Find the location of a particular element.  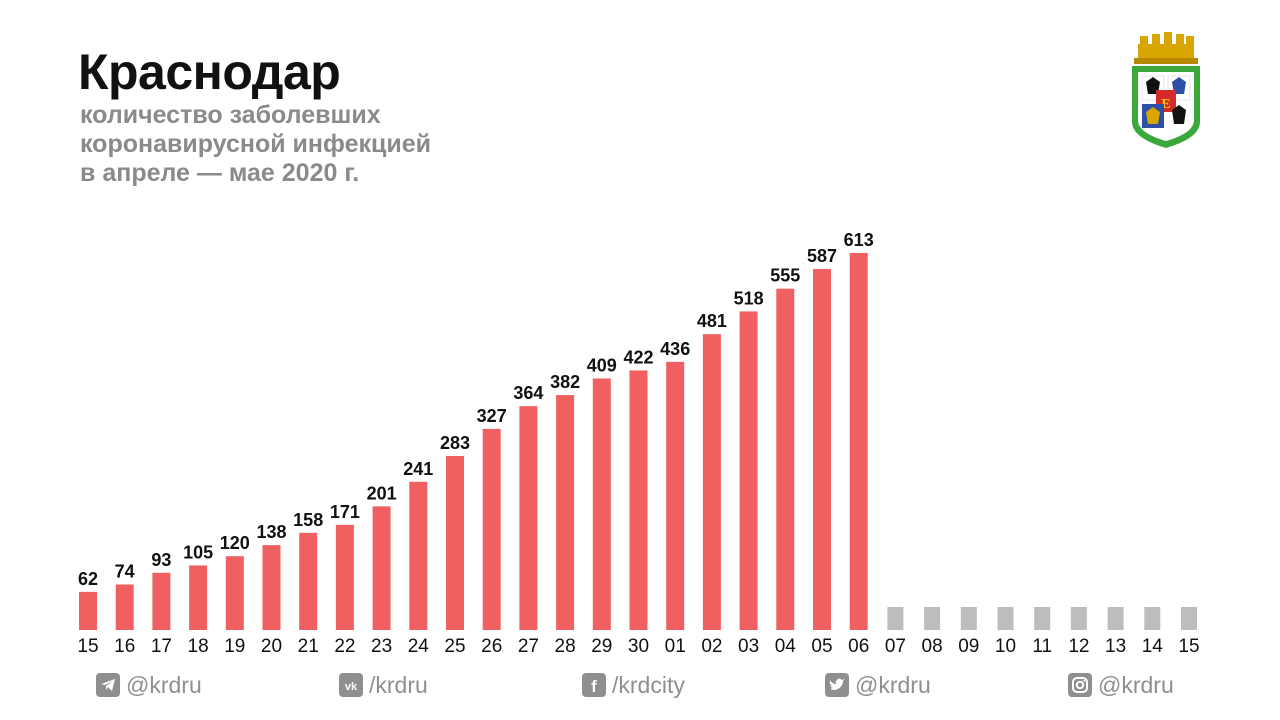

data-label: 382 is located at coordinates (565, 382).